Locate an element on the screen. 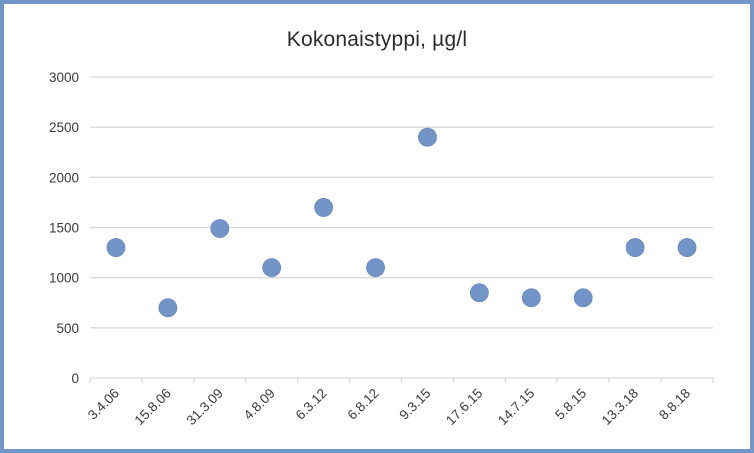  y-axis-tick-label: 500 is located at coordinates (67, 328).